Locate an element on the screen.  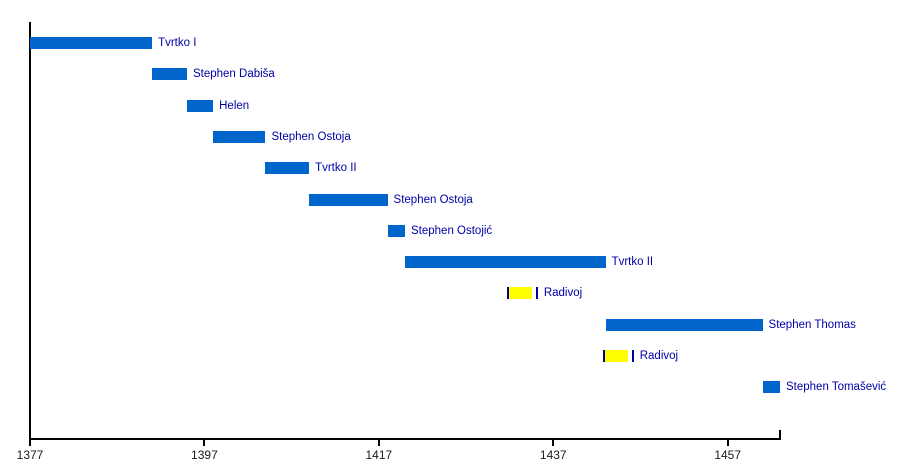
x-axis-line is located at coordinates (405, 439).